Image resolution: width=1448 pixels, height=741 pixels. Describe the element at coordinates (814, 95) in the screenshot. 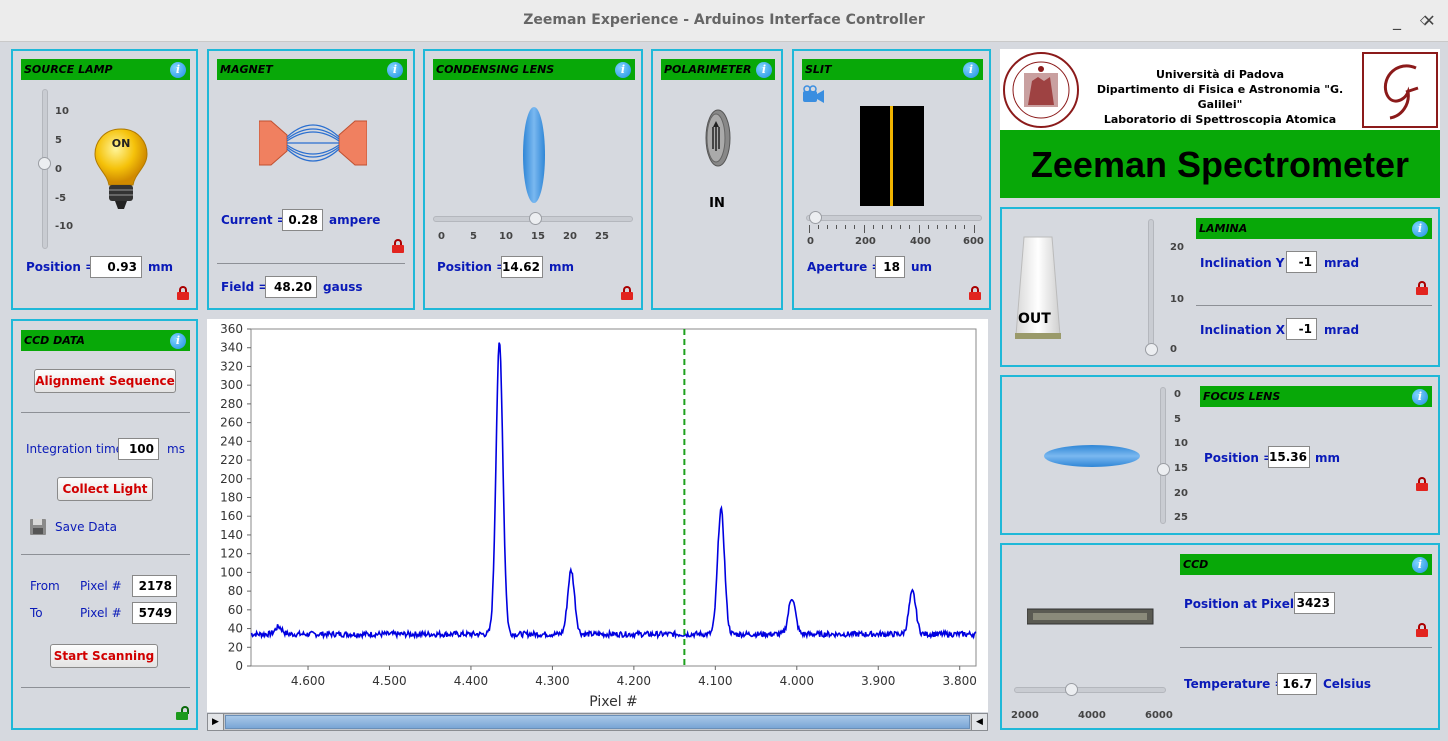

I see `camera-icon` at that location.